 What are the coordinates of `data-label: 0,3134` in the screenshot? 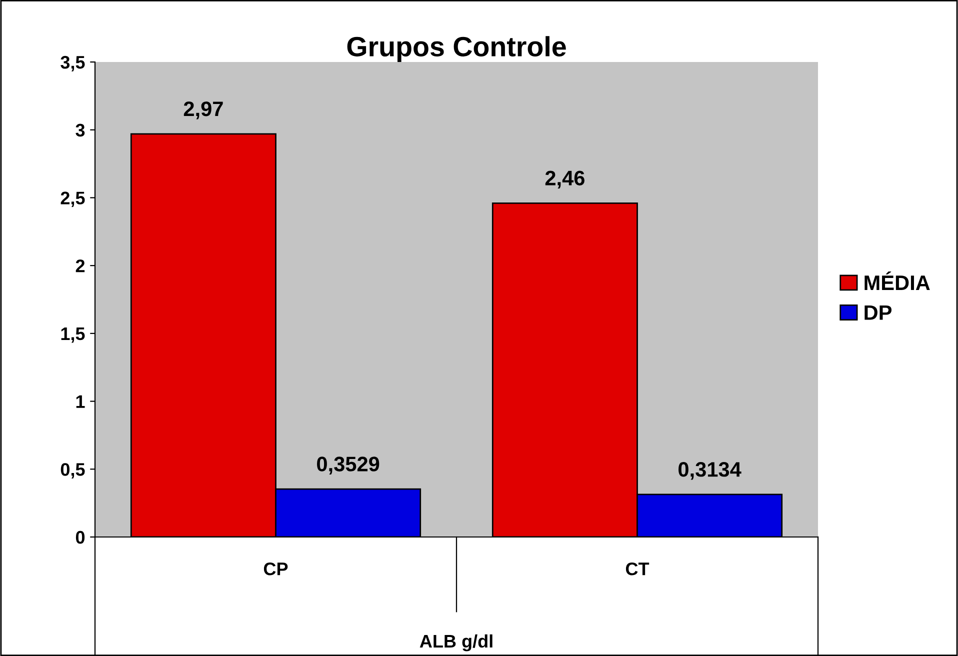 It's located at (710, 471).